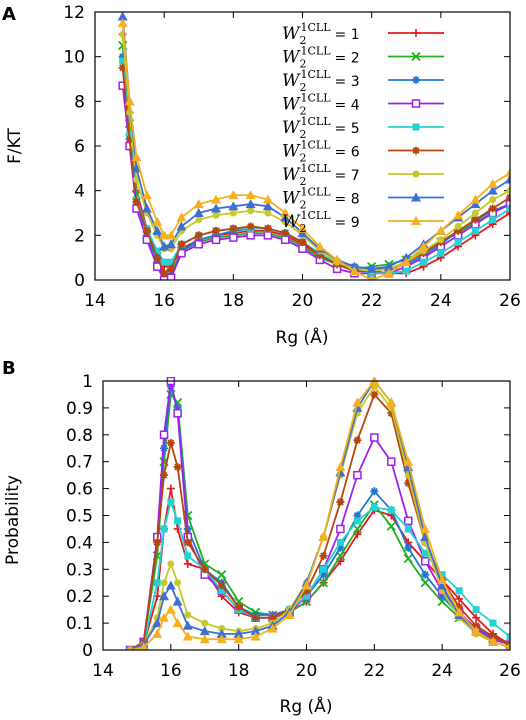  What do you see at coordinates (321, 34) in the screenshot?
I see `legend-label: W21CLL = 1` at bounding box center [321, 34].